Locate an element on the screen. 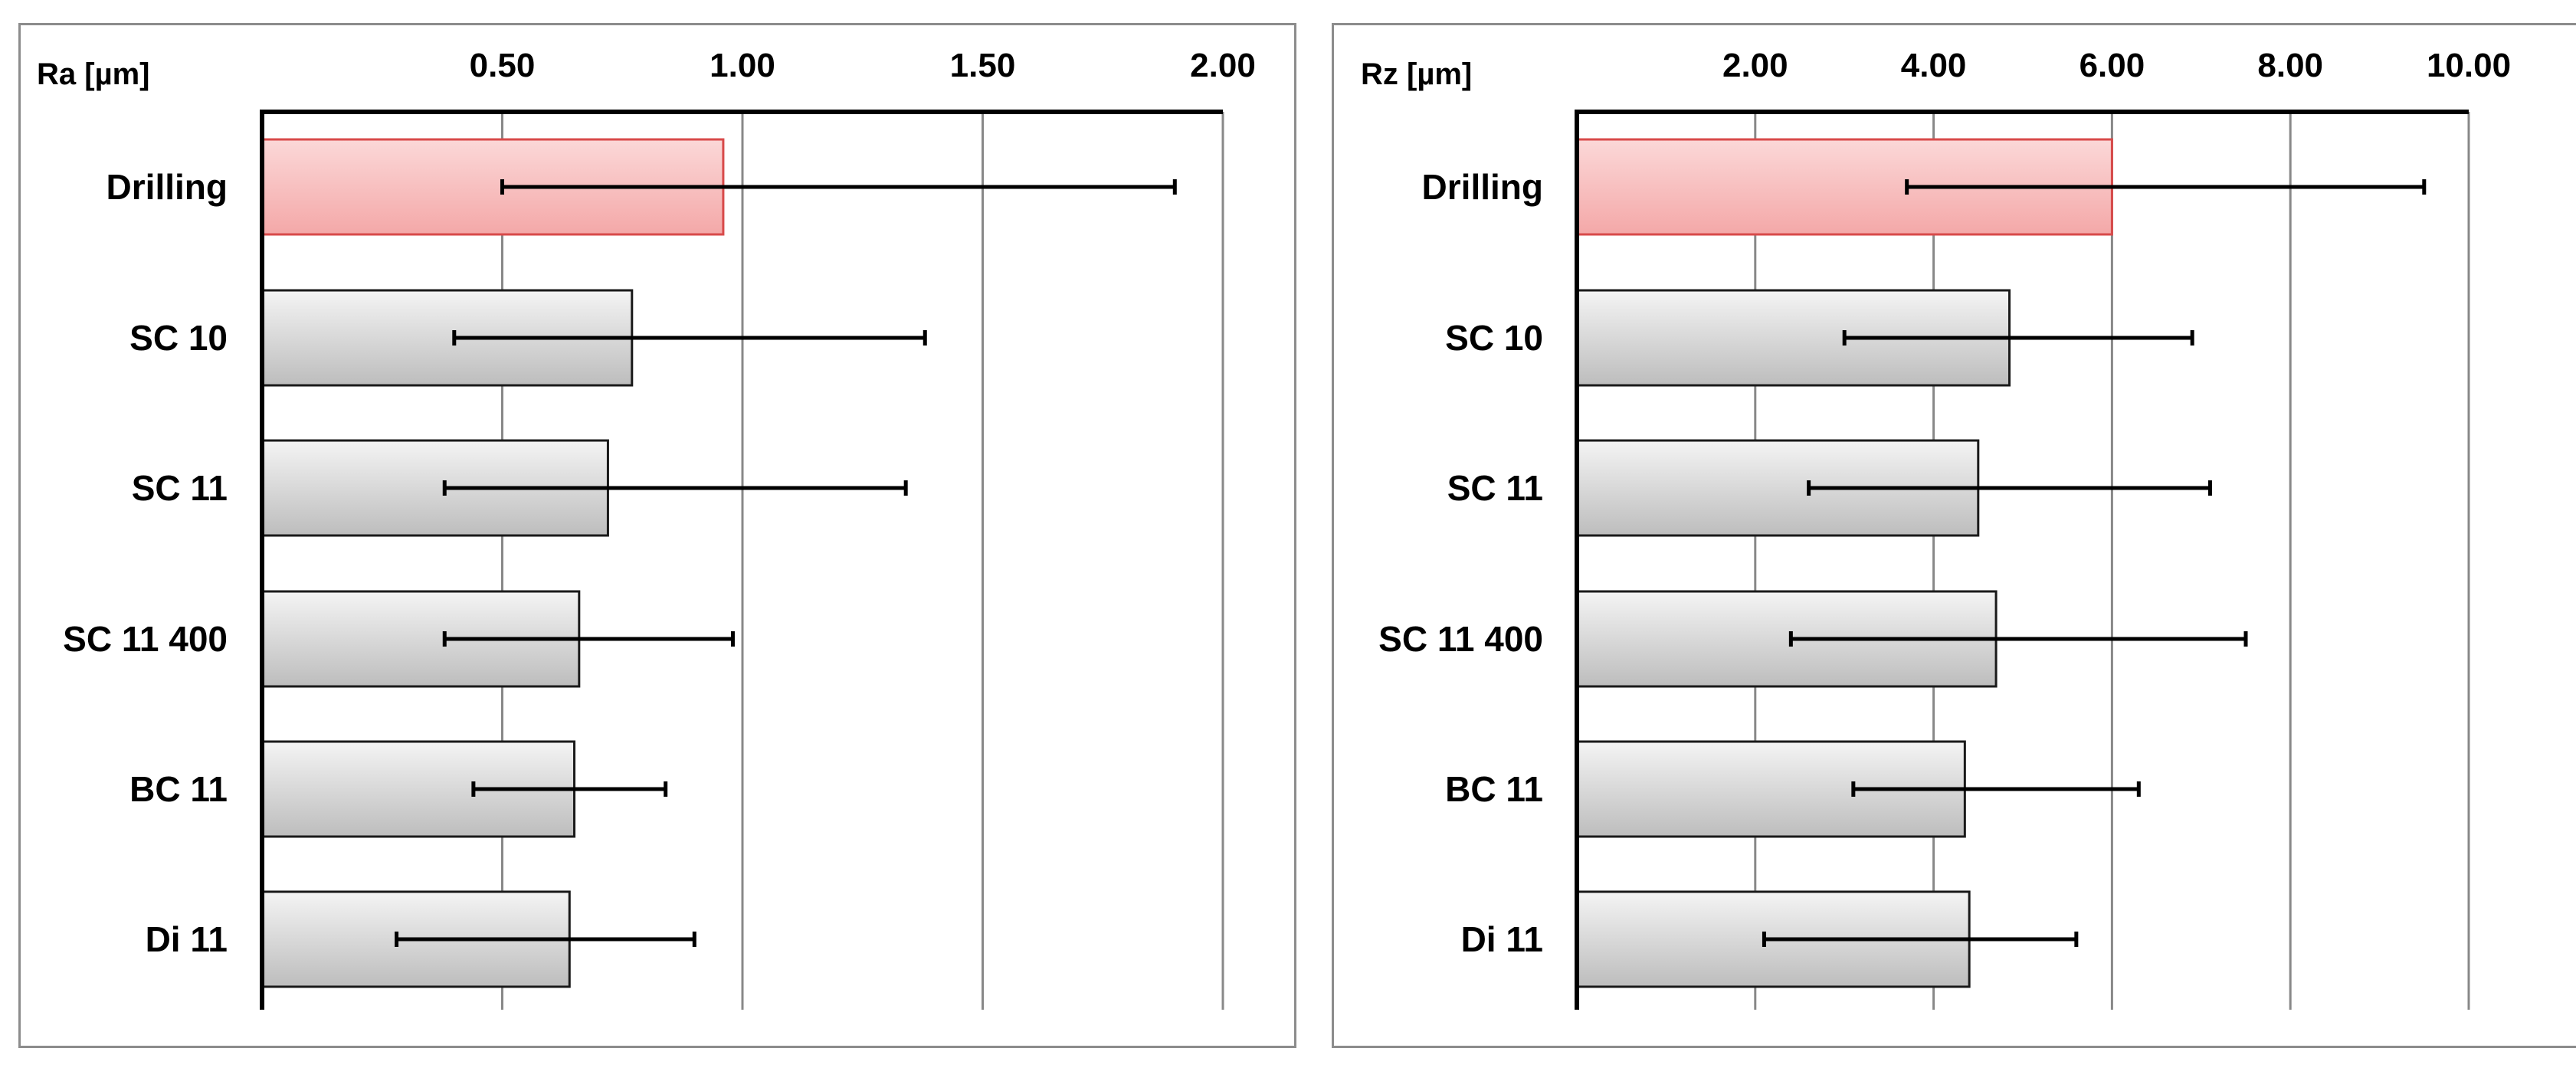  rz-tick-label: 6.00 is located at coordinates (2112, 66).